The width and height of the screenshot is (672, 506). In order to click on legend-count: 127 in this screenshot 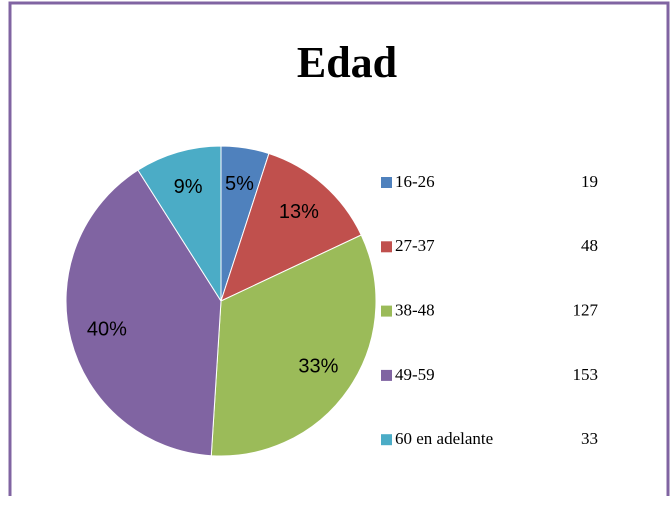, I will do `click(586, 310)`.